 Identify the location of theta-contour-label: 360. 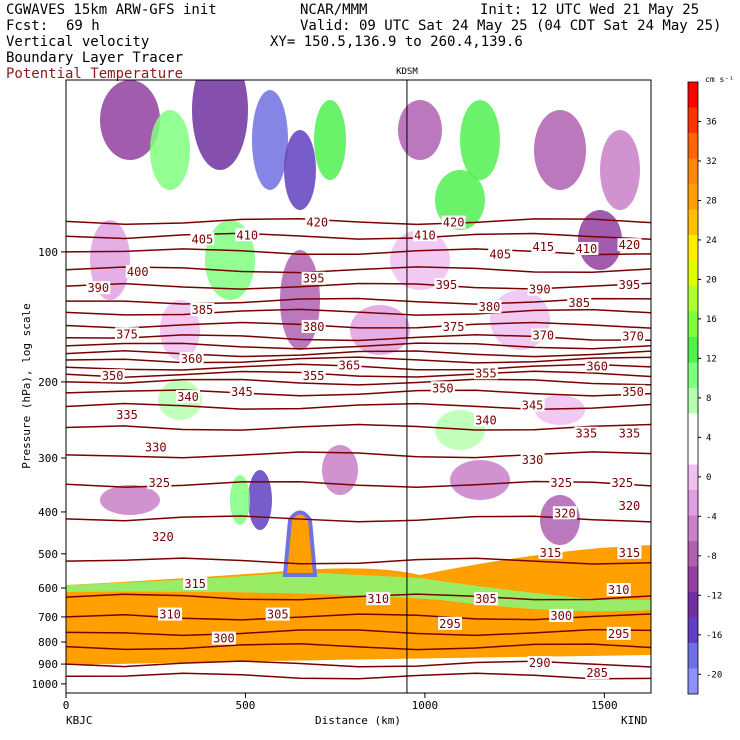
(597, 366).